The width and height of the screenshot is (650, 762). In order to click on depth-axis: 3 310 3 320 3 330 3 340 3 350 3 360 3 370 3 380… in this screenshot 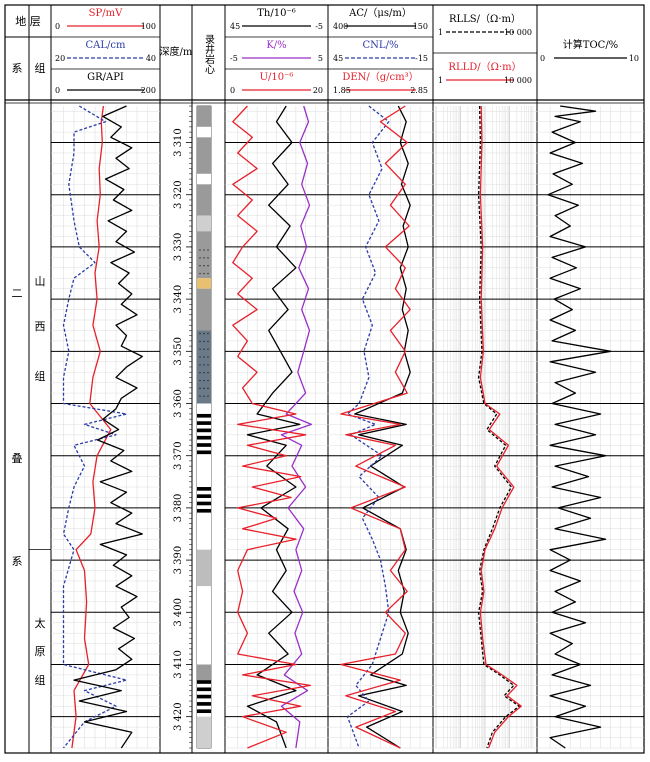, I will do `click(182, 427)`.